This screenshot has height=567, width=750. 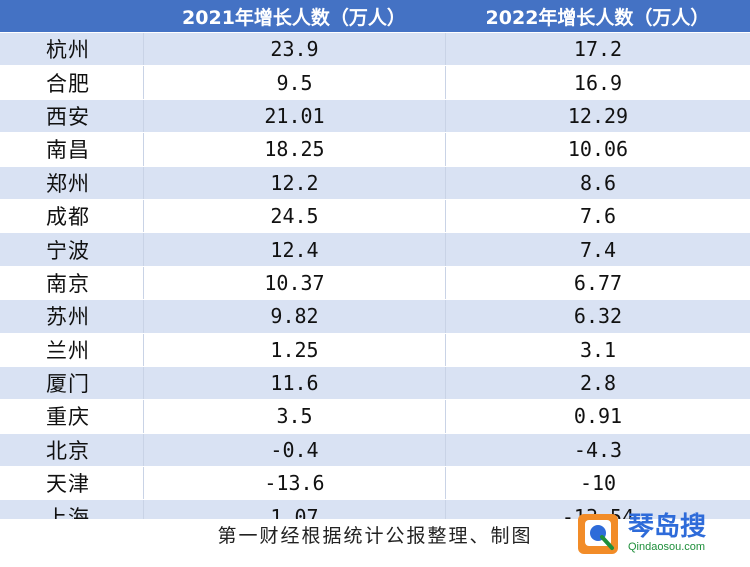 I want to click on value-2022-cell: 10.06, so click(x=597, y=149).